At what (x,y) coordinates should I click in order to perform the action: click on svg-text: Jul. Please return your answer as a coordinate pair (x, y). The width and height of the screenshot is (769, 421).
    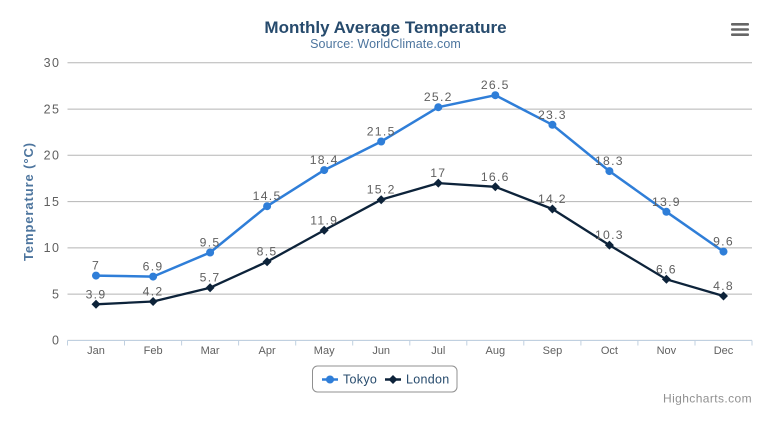
    Looking at the image, I should click on (438, 351).